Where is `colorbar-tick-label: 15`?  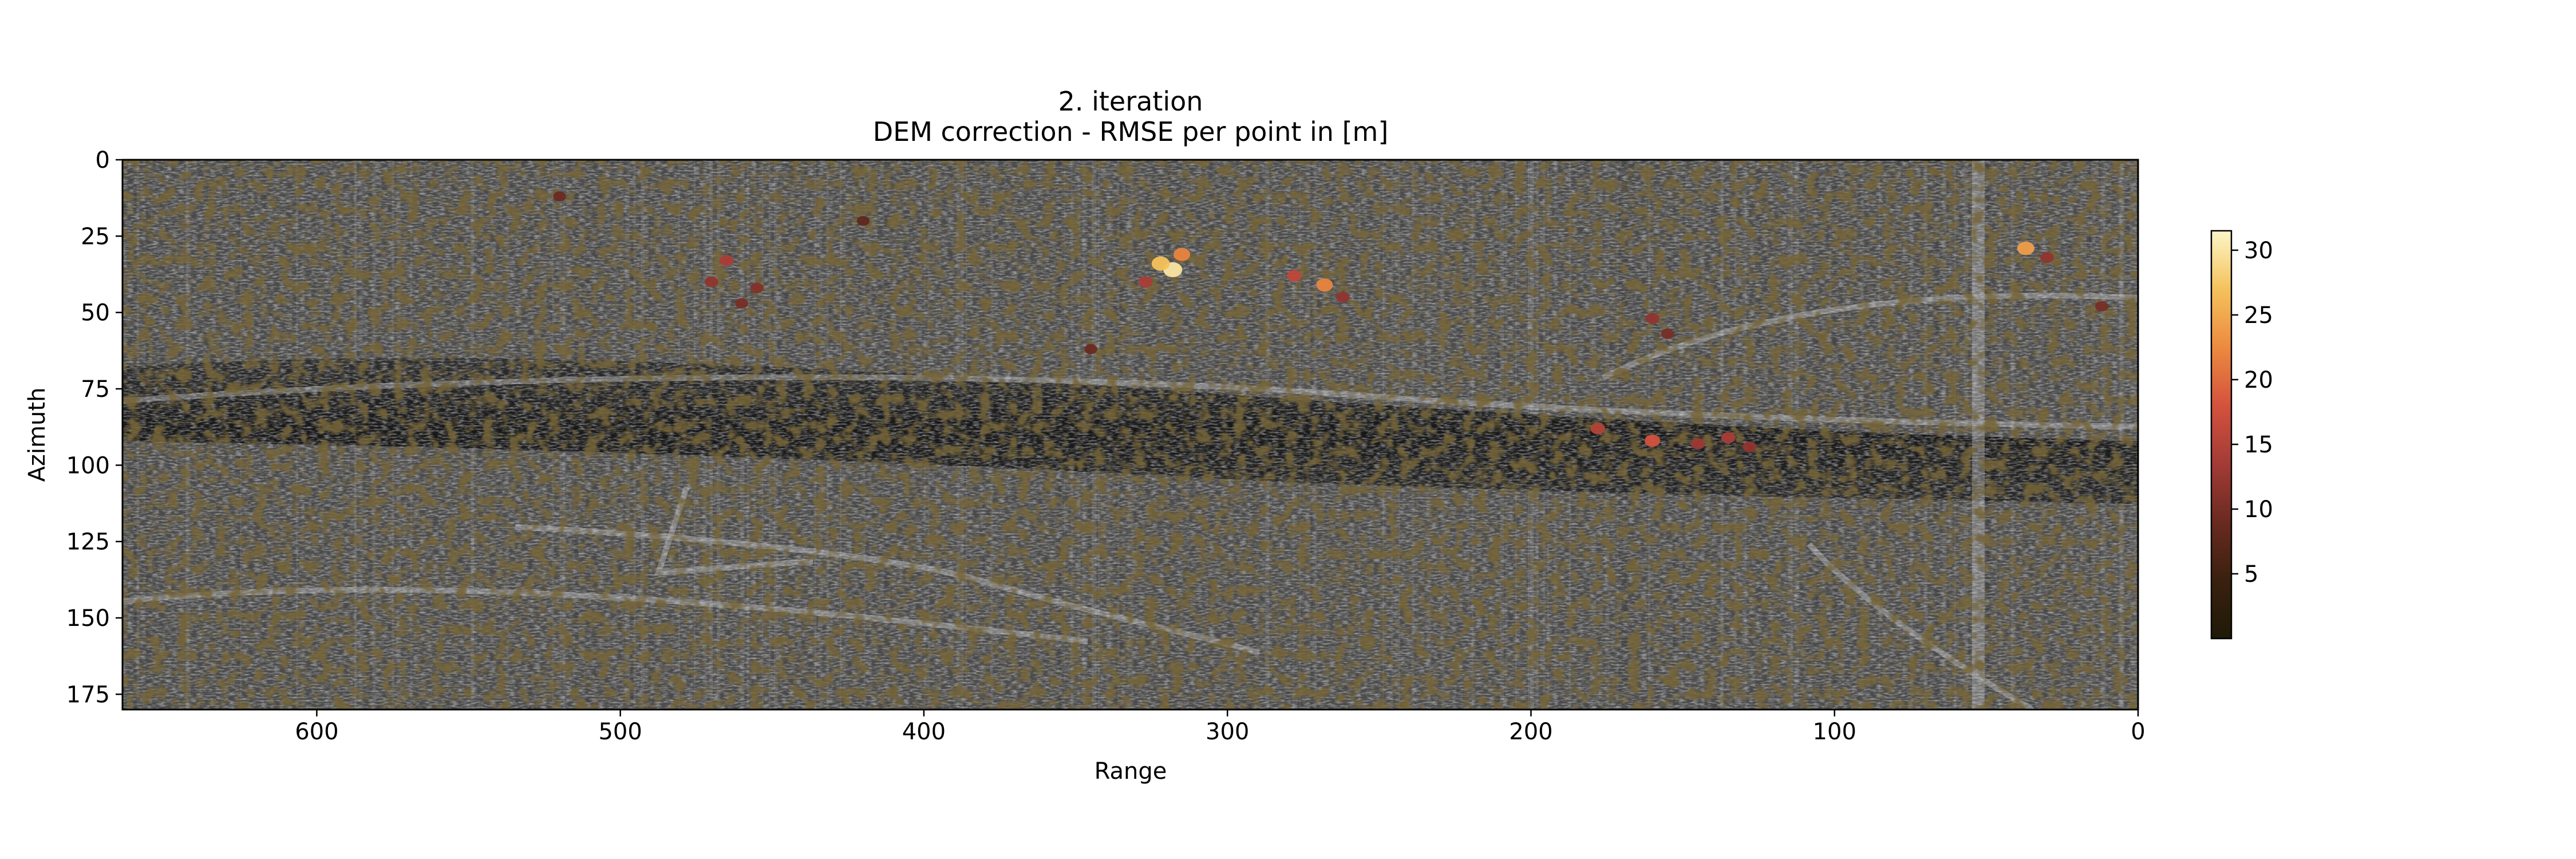 colorbar-tick-label: 15 is located at coordinates (2258, 445).